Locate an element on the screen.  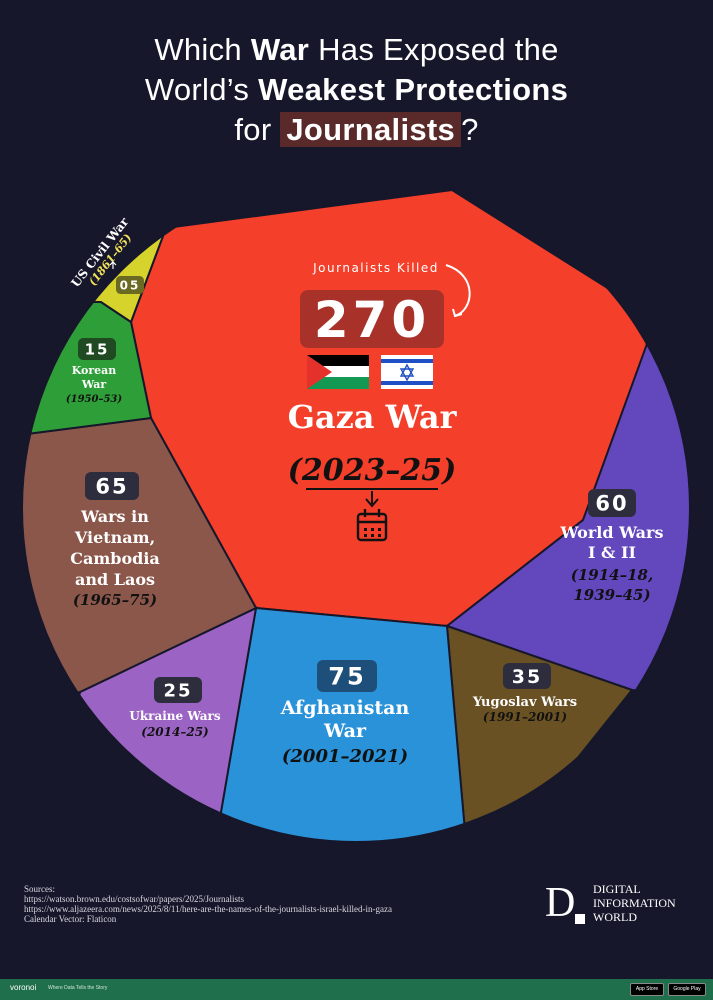
brand-line: WORLD is located at coordinates (615, 917).